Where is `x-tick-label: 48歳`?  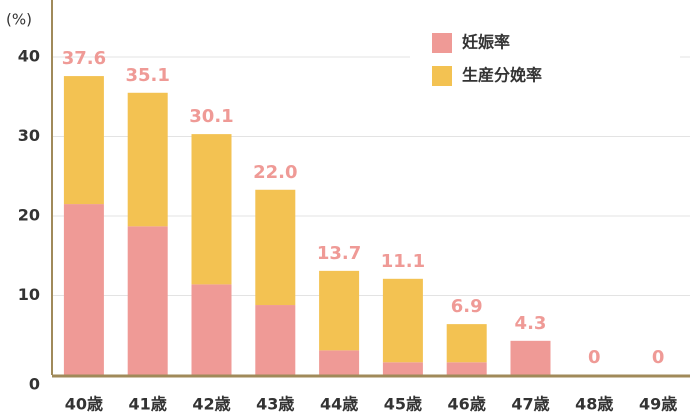
x-tick-label: 48歳 is located at coordinates (594, 404).